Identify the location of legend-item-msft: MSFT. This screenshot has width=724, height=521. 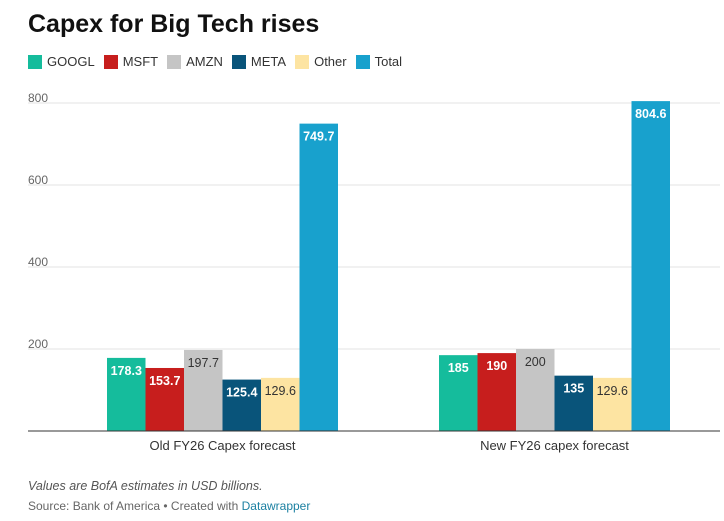
(131, 61).